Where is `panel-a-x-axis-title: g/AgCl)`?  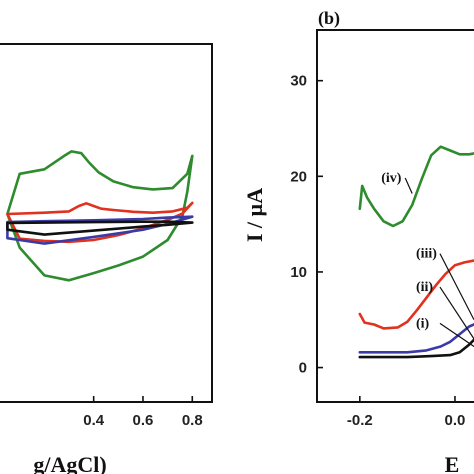 panel-a-x-axis-title: g/AgCl) is located at coordinates (69, 463).